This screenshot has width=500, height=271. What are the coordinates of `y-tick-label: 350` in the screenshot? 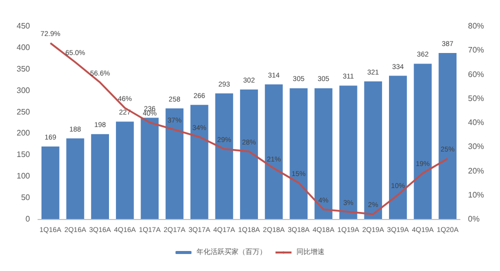 It's located at (23, 69).